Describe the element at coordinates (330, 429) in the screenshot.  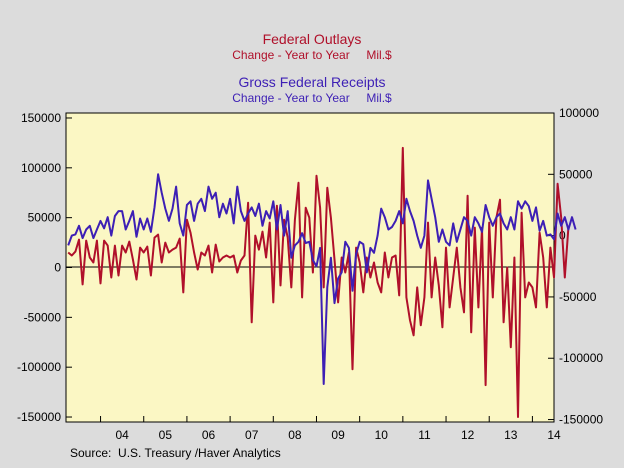
I see `x-axis: 04 05 06 07 08 09 10 11 12 13 14` at that location.